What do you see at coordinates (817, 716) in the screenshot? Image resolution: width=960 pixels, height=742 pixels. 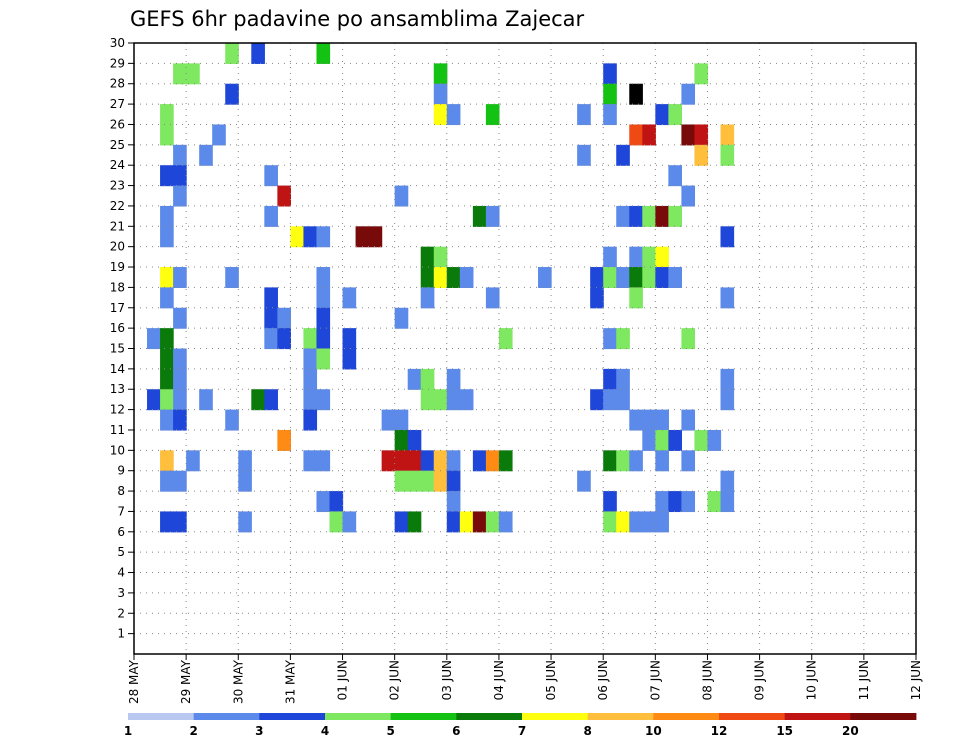 I see `colorbar-swatch` at bounding box center [817, 716].